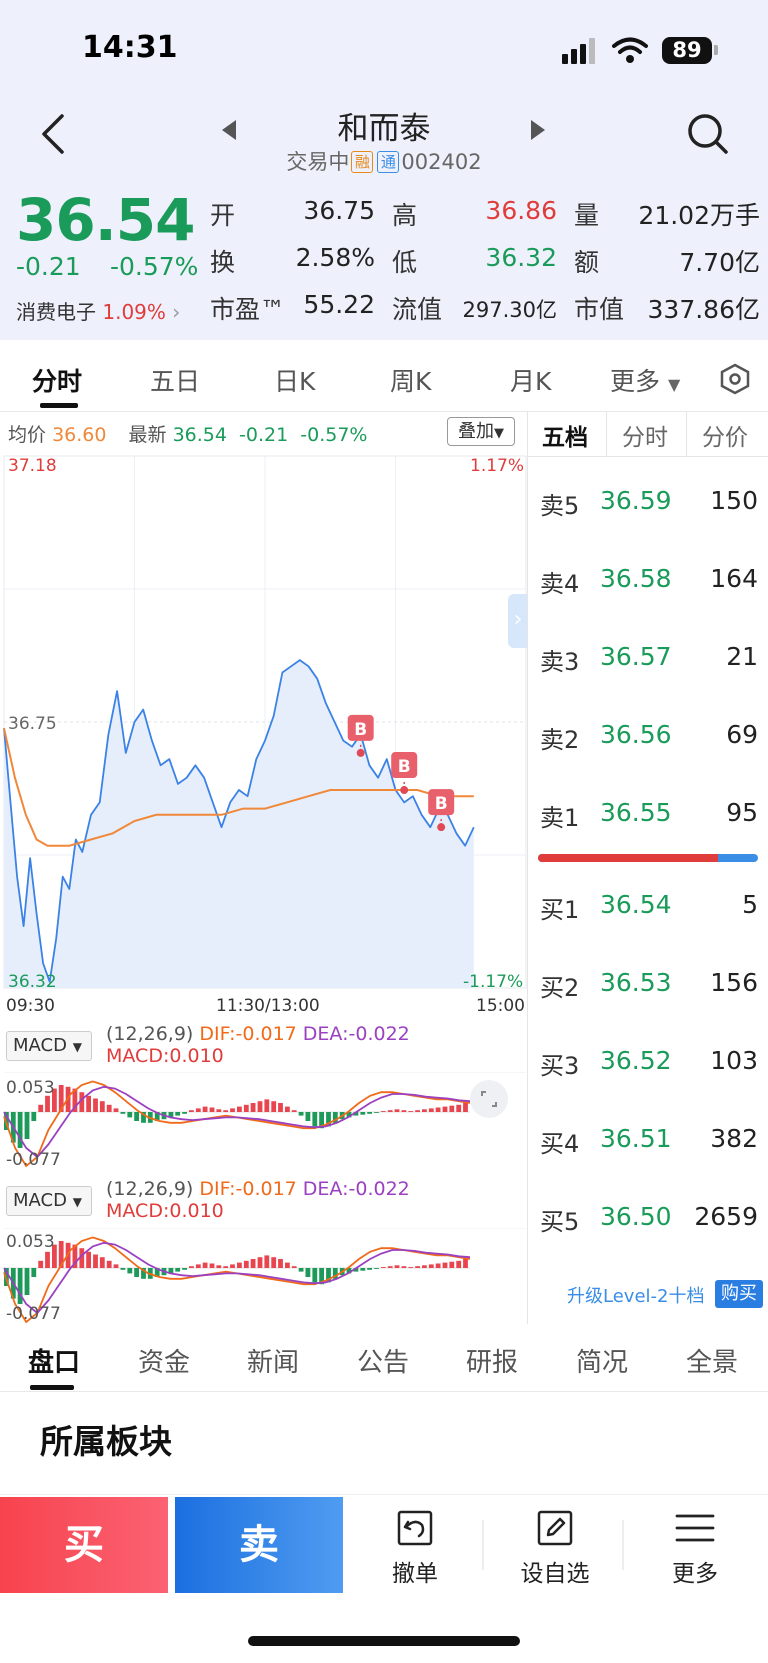 The height and width of the screenshot is (1663, 768). Describe the element at coordinates (239, 821) in the screenshot. I see `price-line` at that location.